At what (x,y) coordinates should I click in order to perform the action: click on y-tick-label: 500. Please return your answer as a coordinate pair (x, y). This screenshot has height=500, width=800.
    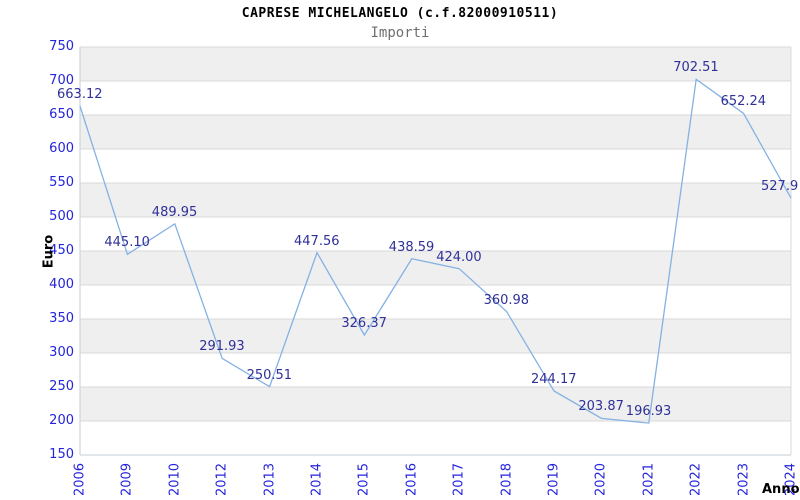
    Looking at the image, I should click on (61, 216).